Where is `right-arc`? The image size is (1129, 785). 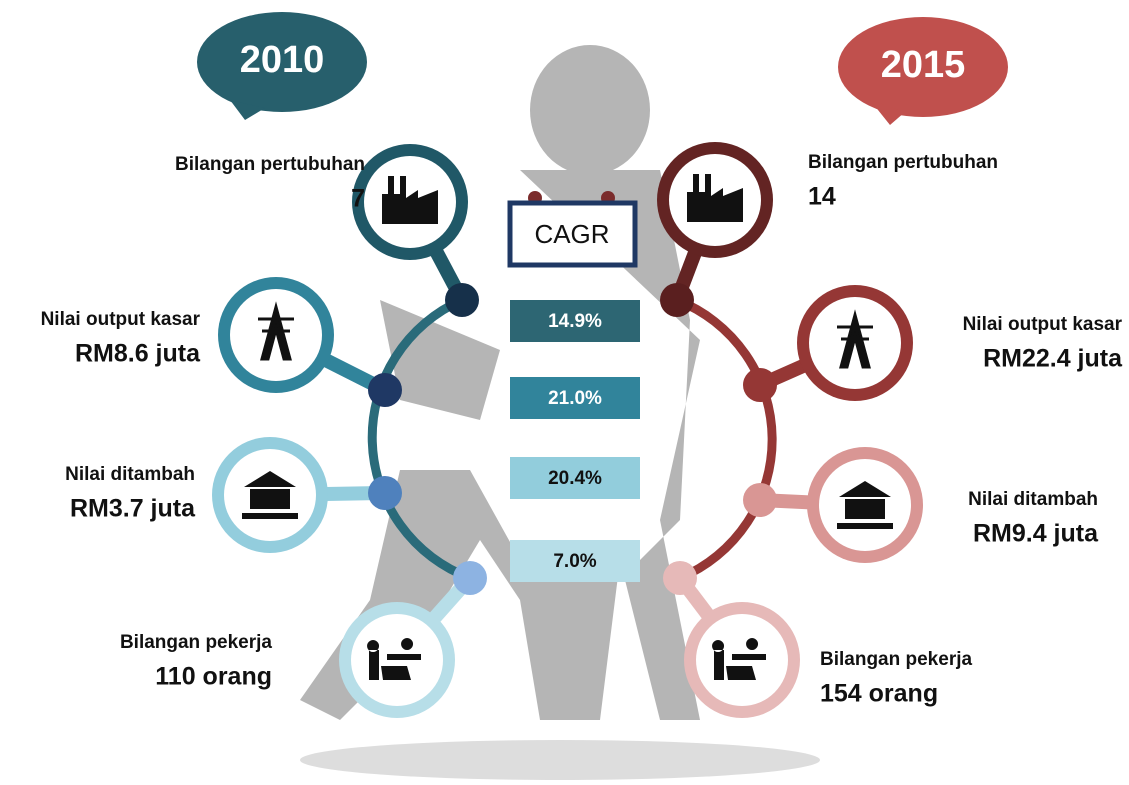
right-arc is located at coordinates (726, 439).